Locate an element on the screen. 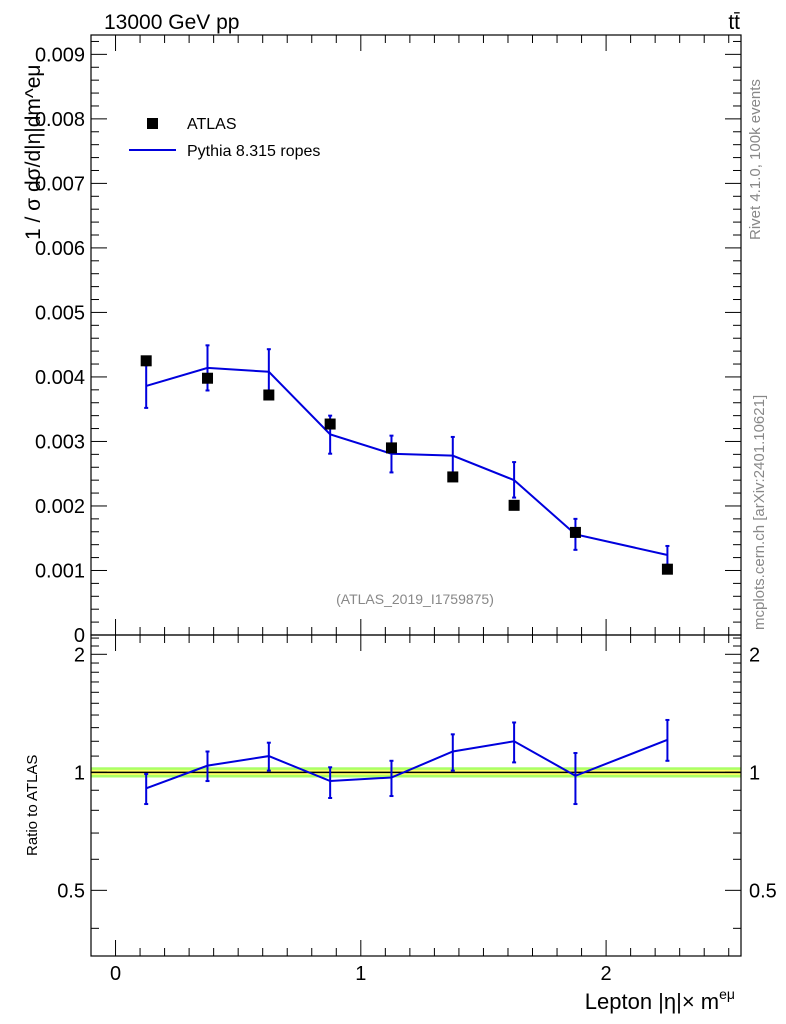 This screenshot has width=786, height=1024. main-y-tick-label: 0.005 is located at coordinates (60, 313).